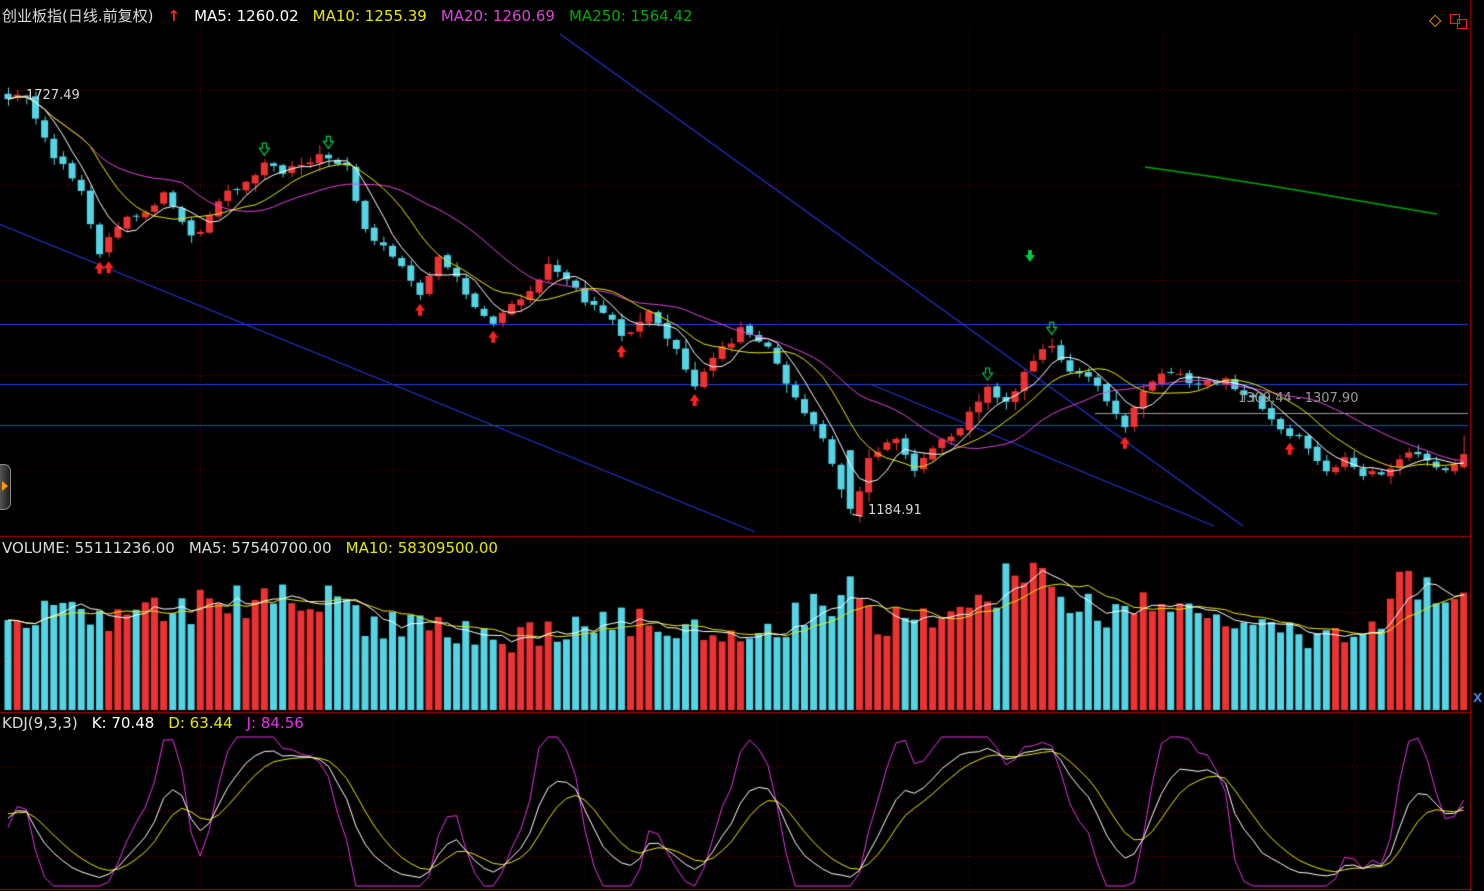  I want to click on sidebar-expand-handle, so click(5, 487).